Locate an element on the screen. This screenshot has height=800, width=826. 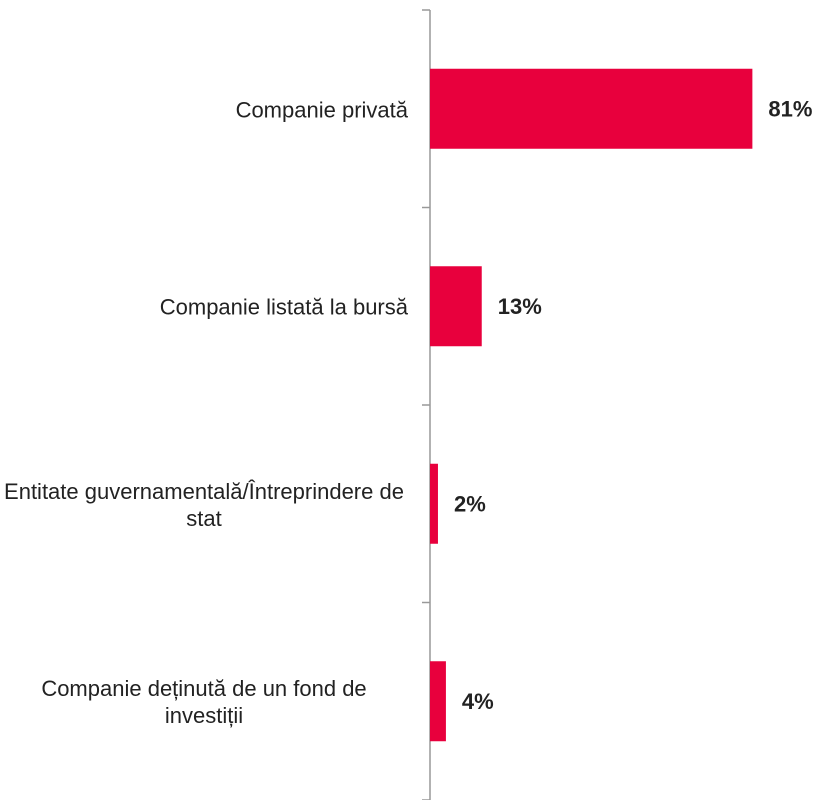
category-label: Companie privată is located at coordinates (321, 110).